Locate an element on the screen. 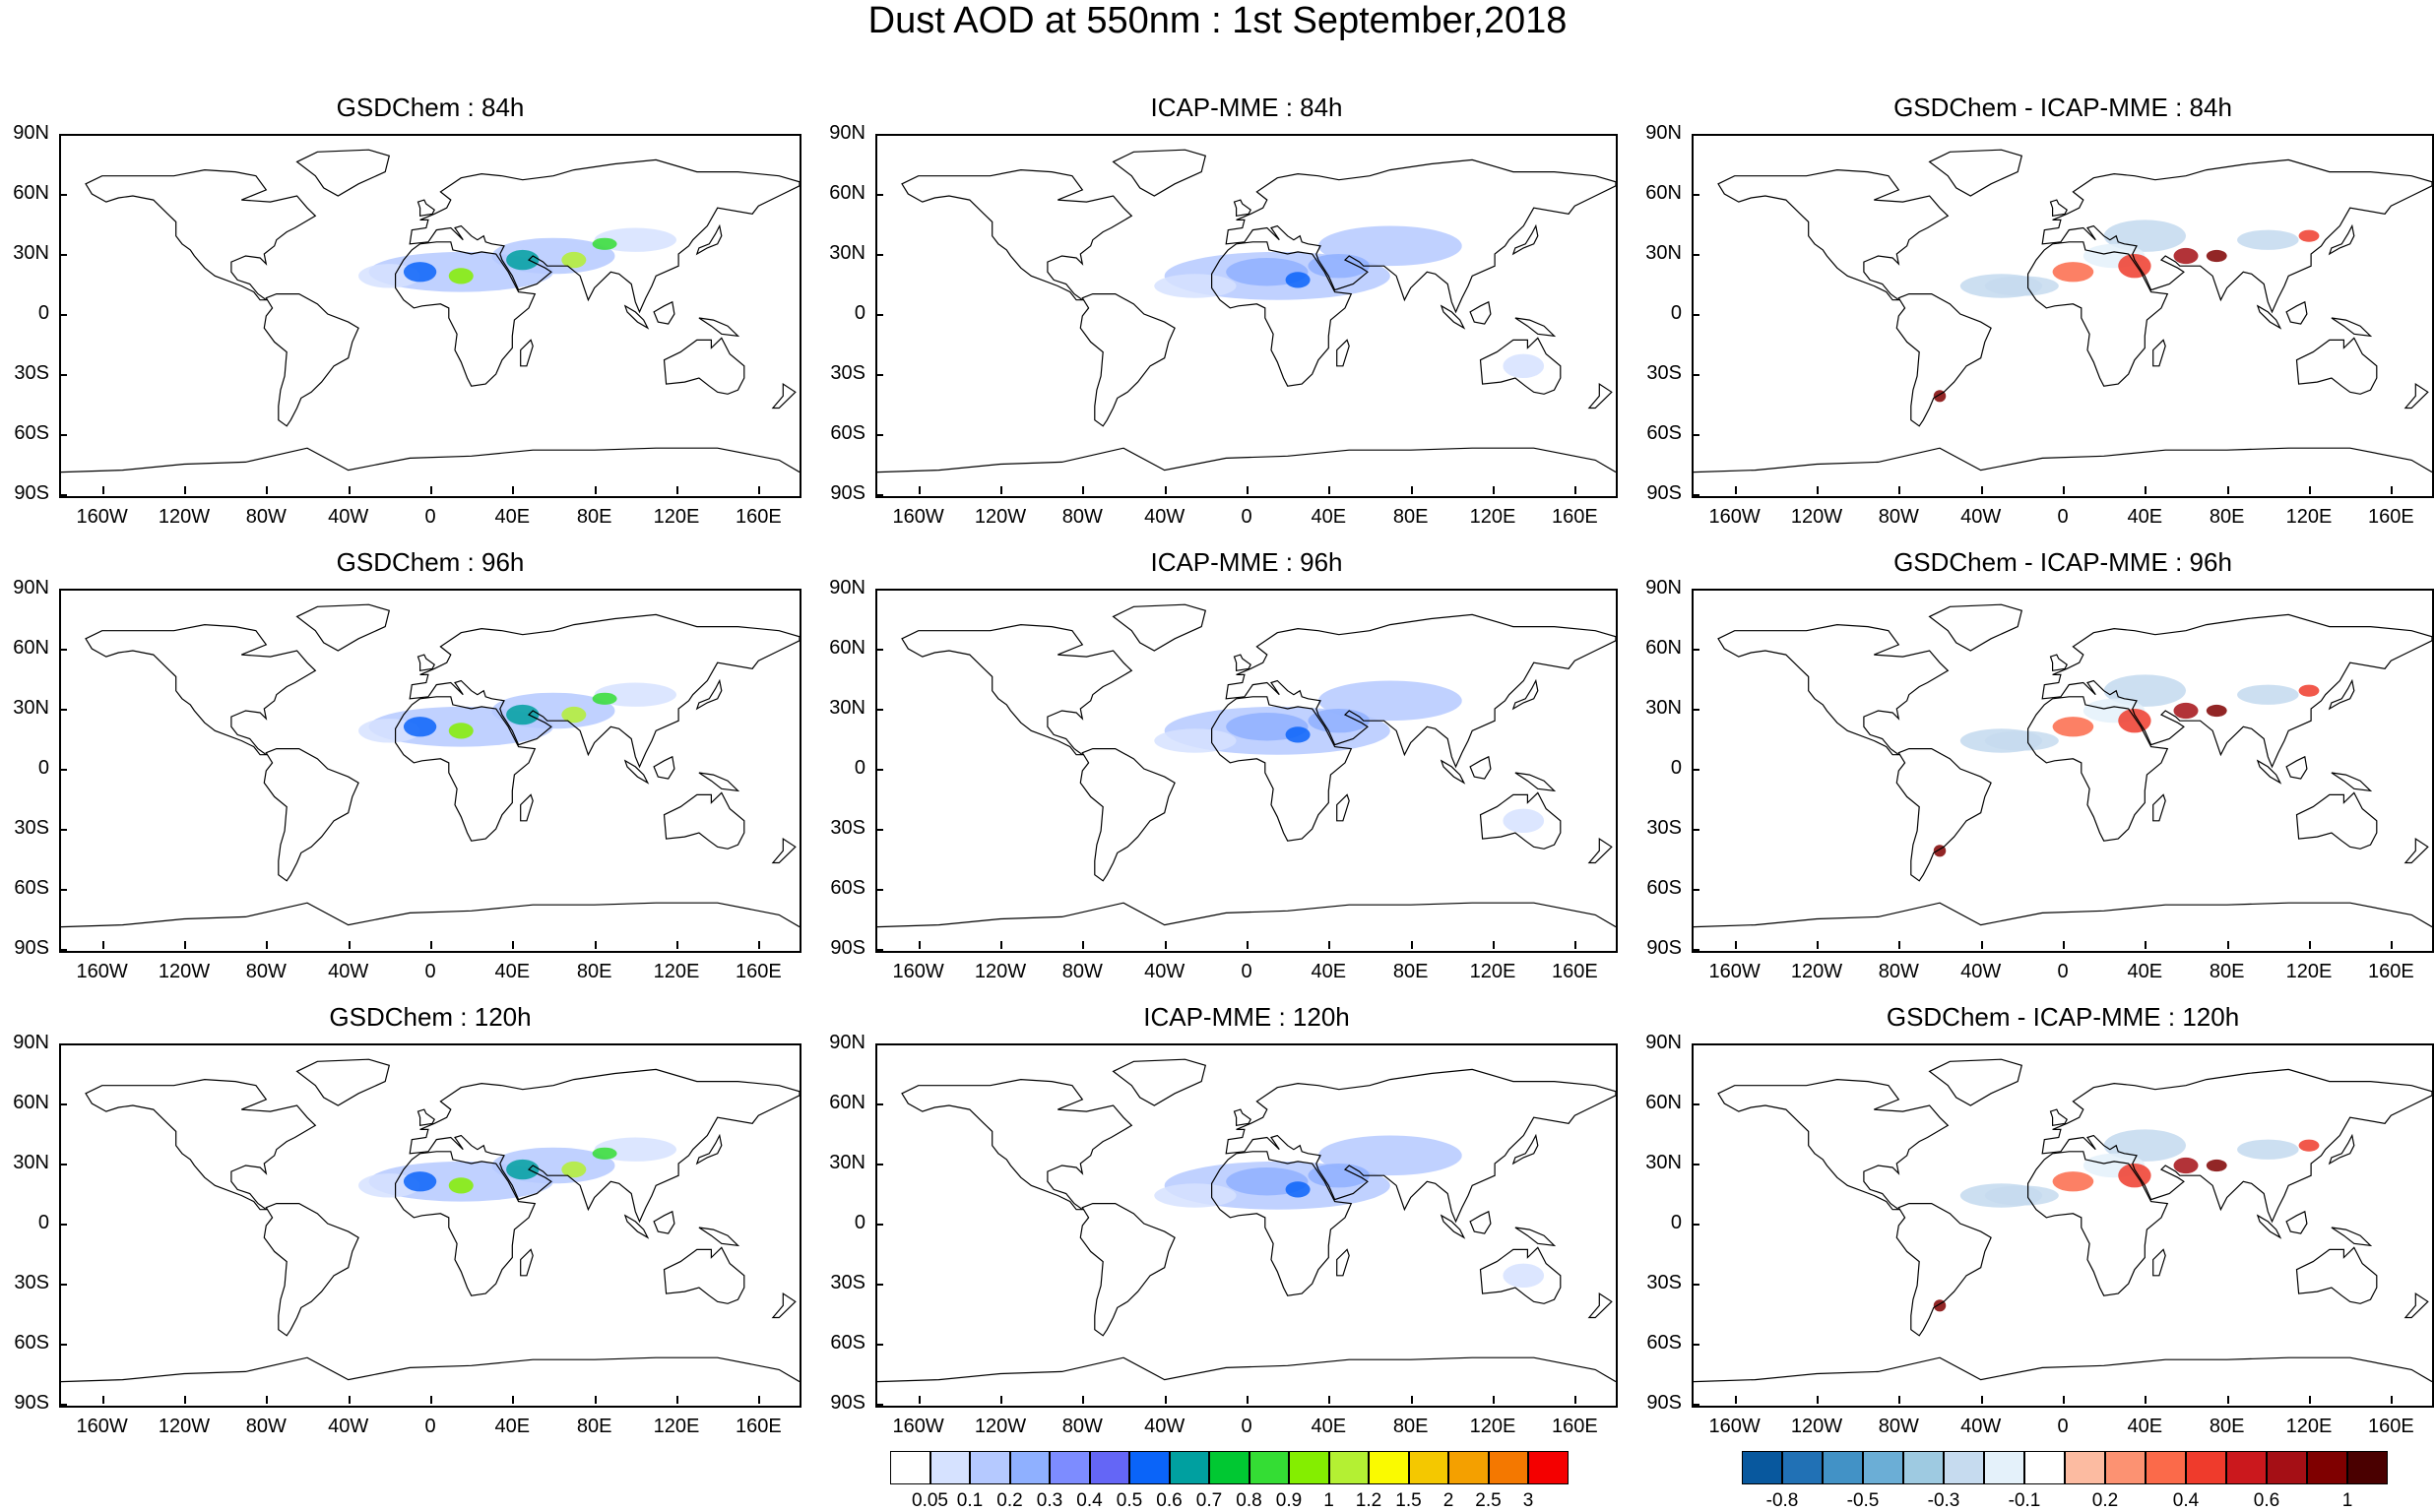 The height and width of the screenshot is (1512, 2435). aod-colorbar-label: 0.2 is located at coordinates (1009, 1500).